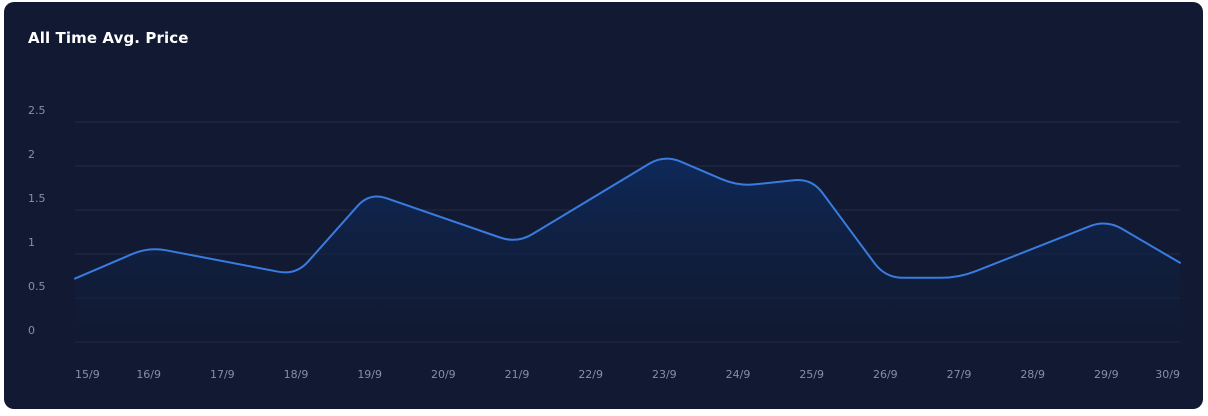 This screenshot has height=416, width=1208. What do you see at coordinates (37, 198) in the screenshot?
I see `y-tick-label: 1.5` at bounding box center [37, 198].